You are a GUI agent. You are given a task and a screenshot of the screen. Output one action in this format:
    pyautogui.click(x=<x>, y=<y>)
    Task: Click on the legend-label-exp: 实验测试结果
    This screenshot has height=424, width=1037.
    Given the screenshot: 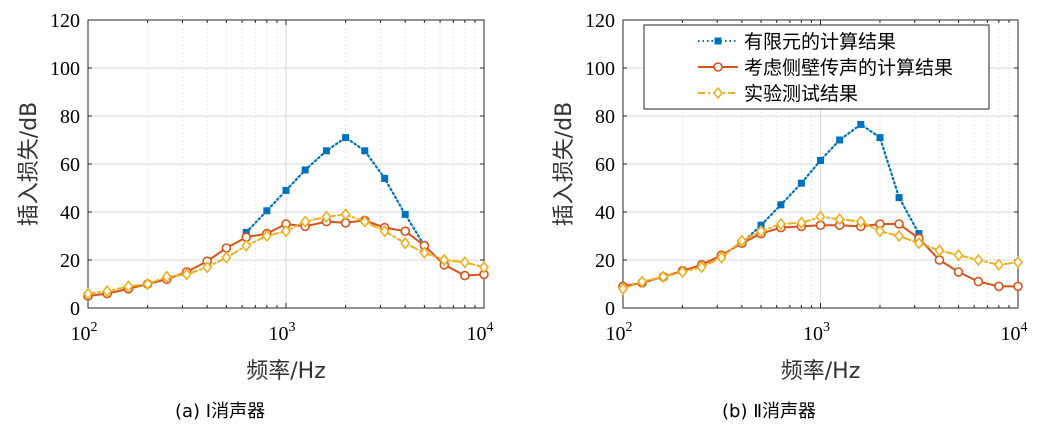 What is the action you would take?
    pyautogui.click(x=801, y=94)
    